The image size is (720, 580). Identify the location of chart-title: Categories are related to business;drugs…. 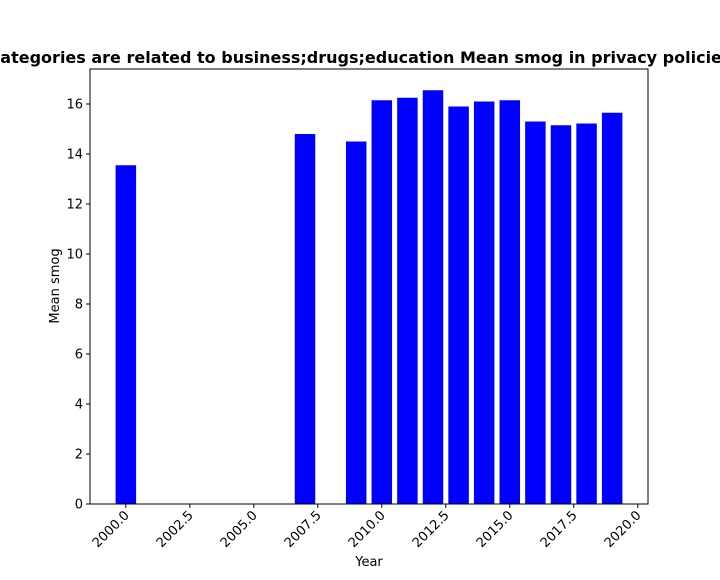
(360, 57).